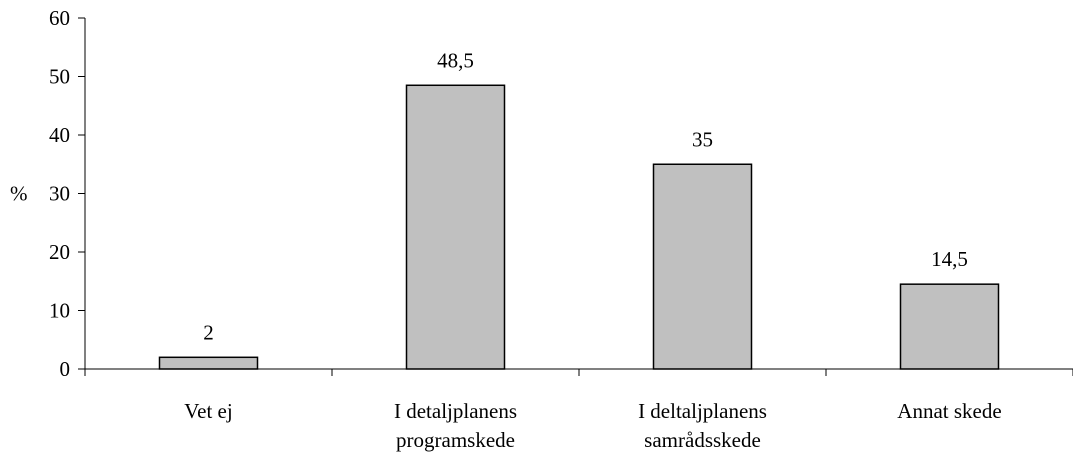 This screenshot has width=1073, height=461. What do you see at coordinates (949, 411) in the screenshot?
I see `x-tick-label: Annat skede` at bounding box center [949, 411].